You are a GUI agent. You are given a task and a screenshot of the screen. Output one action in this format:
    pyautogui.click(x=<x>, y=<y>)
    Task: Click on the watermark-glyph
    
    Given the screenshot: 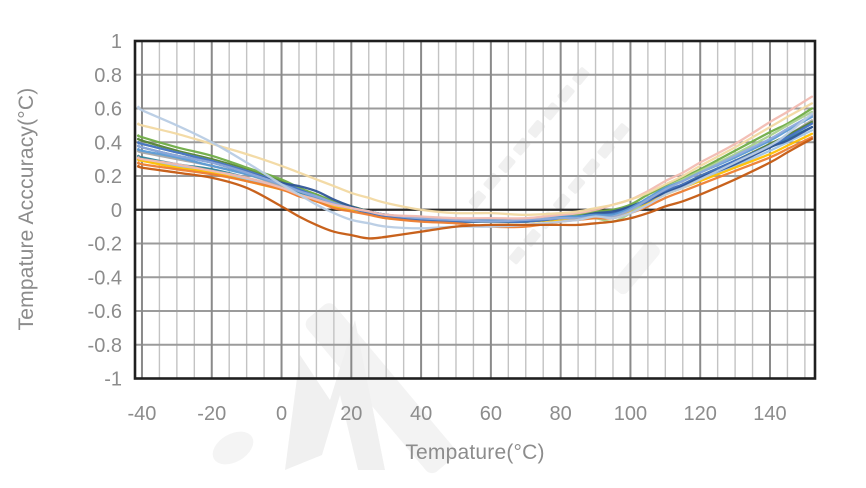 What is the action you would take?
    pyautogui.click(x=335, y=395)
    